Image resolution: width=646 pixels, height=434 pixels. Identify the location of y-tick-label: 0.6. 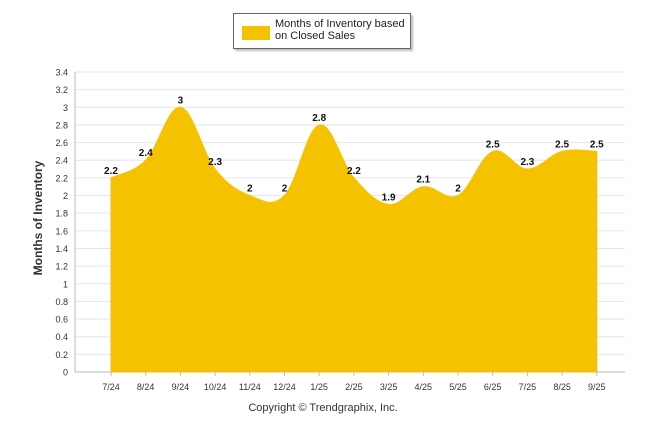
(61, 320).